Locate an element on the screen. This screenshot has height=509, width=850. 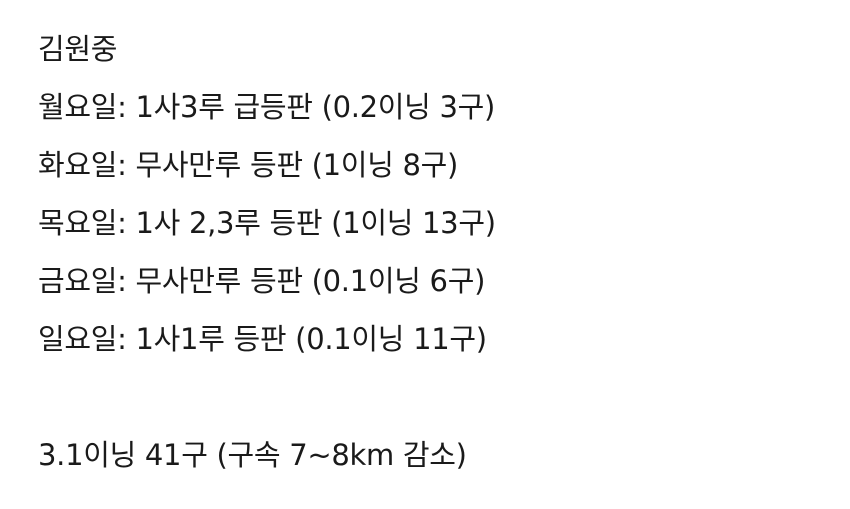
note-title: 김원중 is located at coordinates (78, 49).